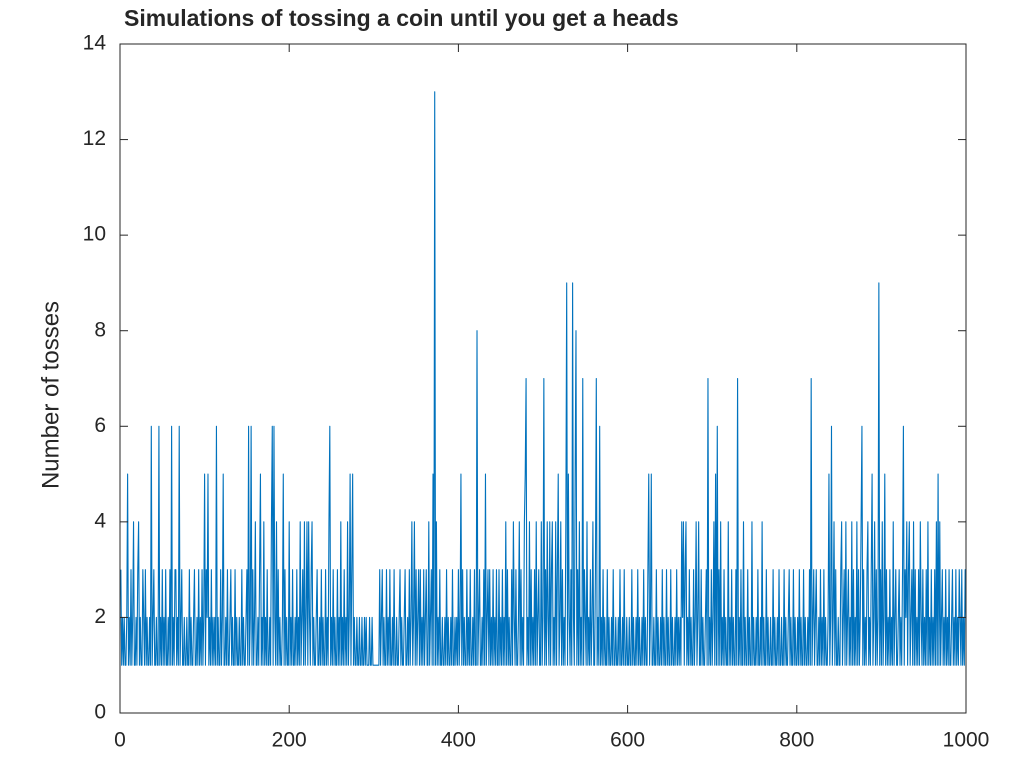  I want to click on y-tick-label: 4, so click(100, 520).